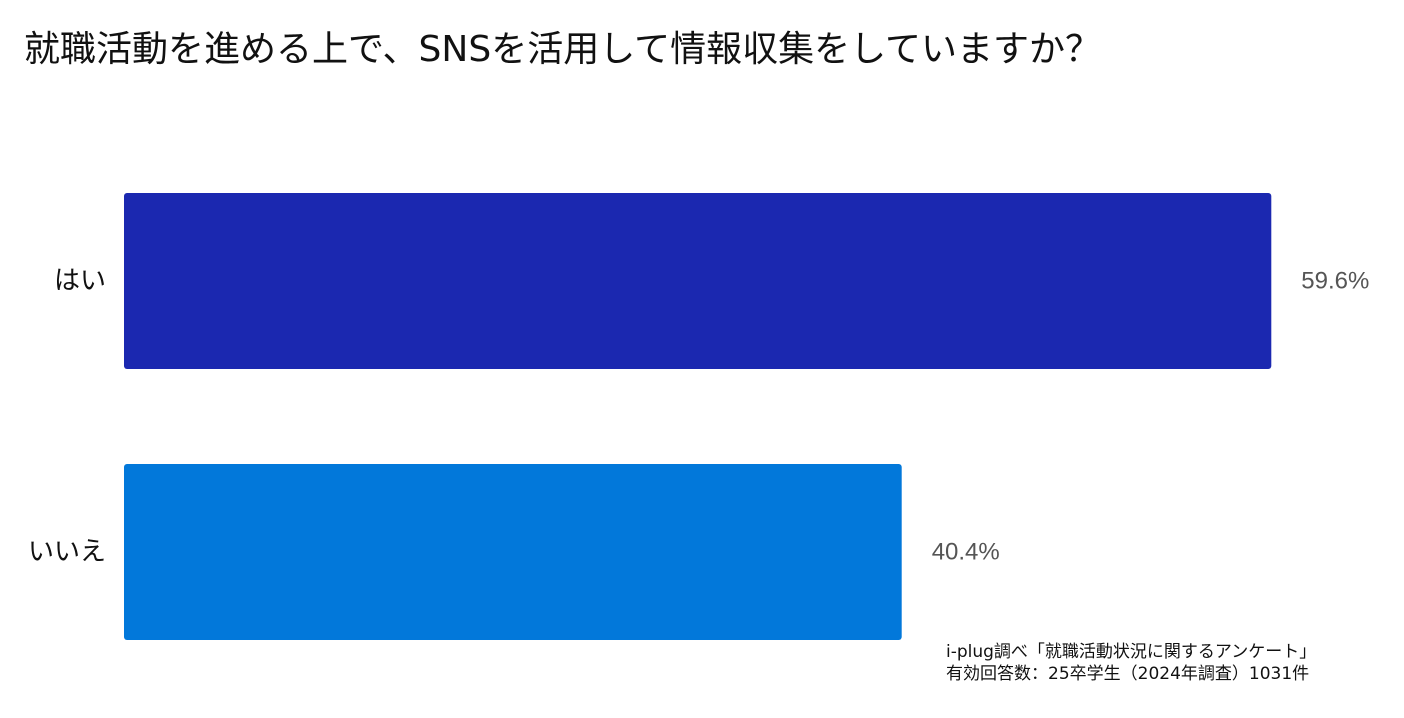 The width and height of the screenshot is (1404, 718). What do you see at coordinates (1131, 652) in the screenshot?
I see `source-line-1: i-plug調べ「就職活動状況に関するアンケート」` at bounding box center [1131, 652].